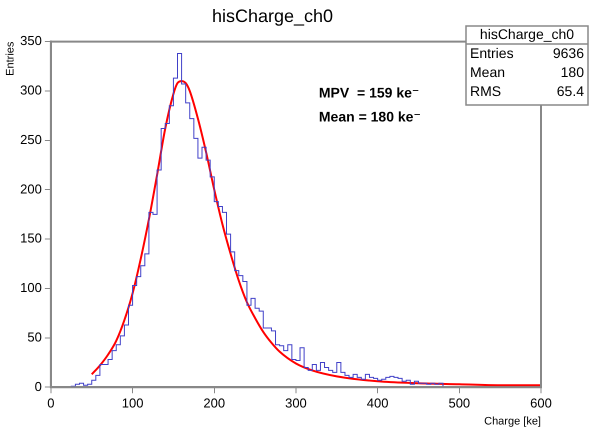 Image resolution: width=591 pixels, height=428 pixels. What do you see at coordinates (492, 52) in the screenshot?
I see `annotation: Entries` at bounding box center [492, 52].